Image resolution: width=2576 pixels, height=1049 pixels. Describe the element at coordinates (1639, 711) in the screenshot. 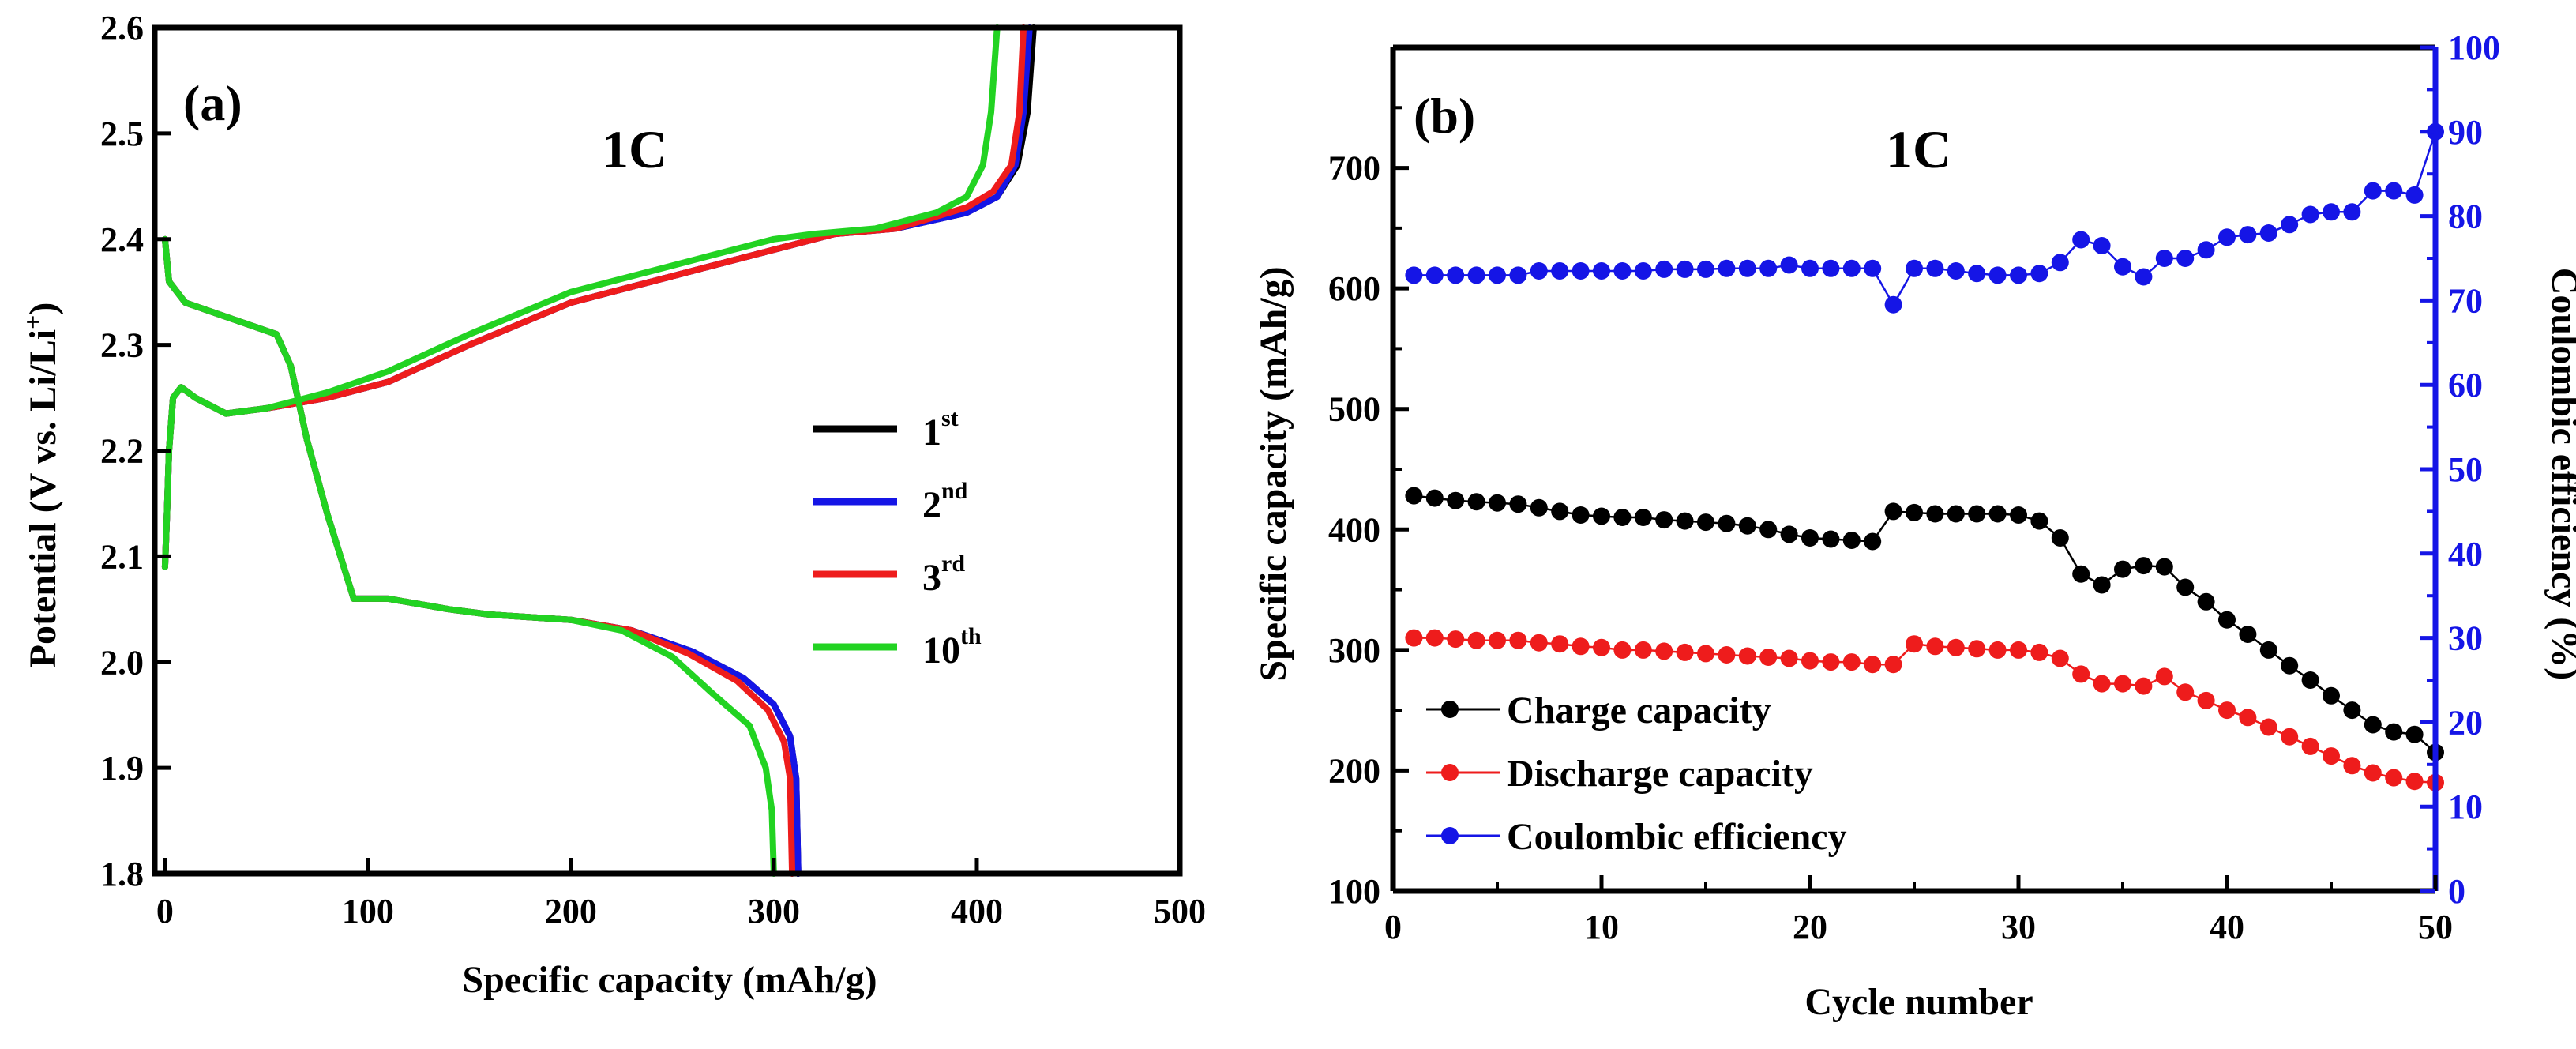

I see `panel-b-legend-label: Charge capacity` at that location.